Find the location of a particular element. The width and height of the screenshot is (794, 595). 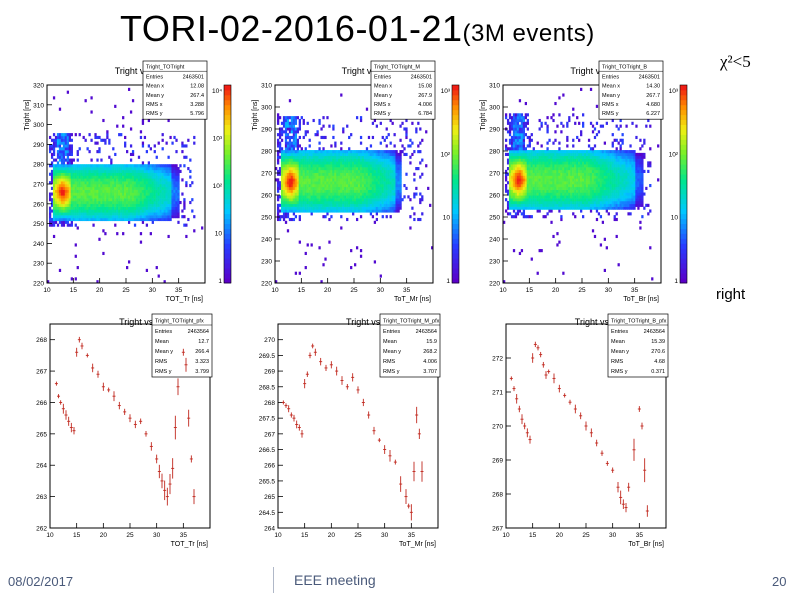

y-tick-label: 270 is located at coordinates (38, 185).